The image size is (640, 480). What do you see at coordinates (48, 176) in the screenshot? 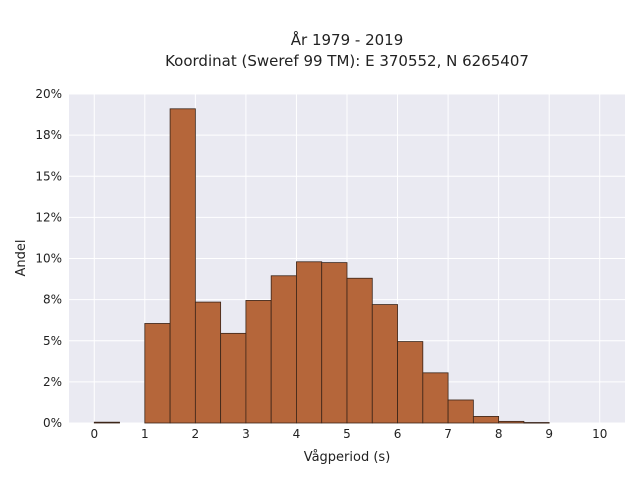
I see `y-tick-label: 15%` at bounding box center [48, 176].